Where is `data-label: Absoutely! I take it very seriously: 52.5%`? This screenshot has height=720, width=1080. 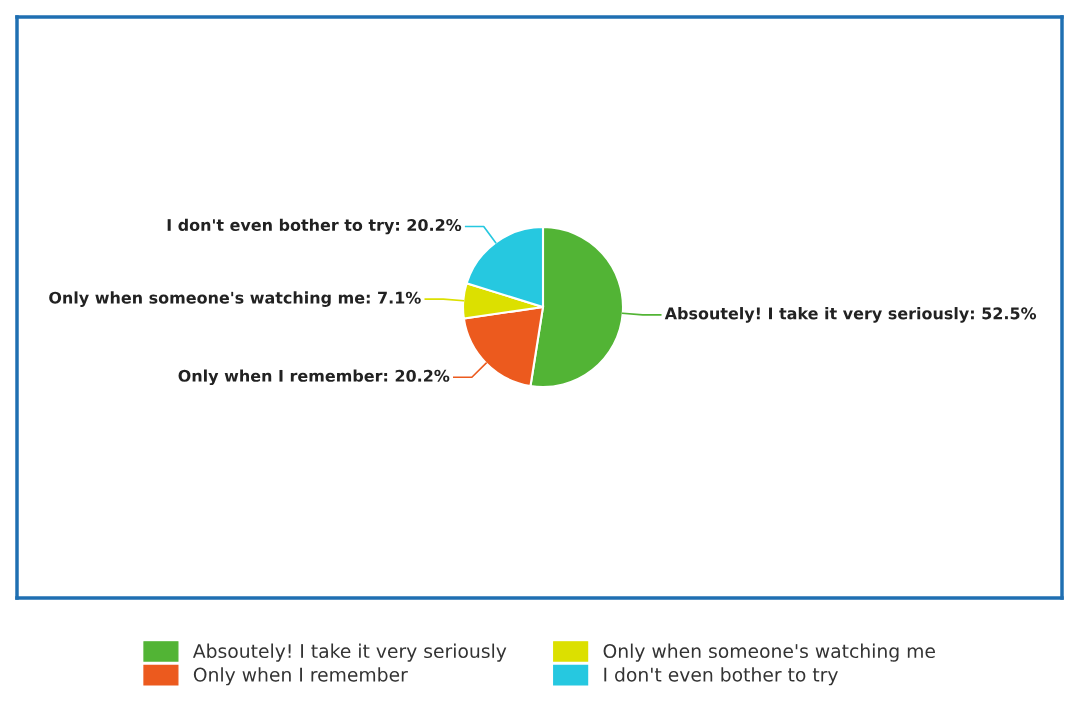
data-label: Absoutely! I take it very seriously: 52.5% is located at coordinates (850, 315).